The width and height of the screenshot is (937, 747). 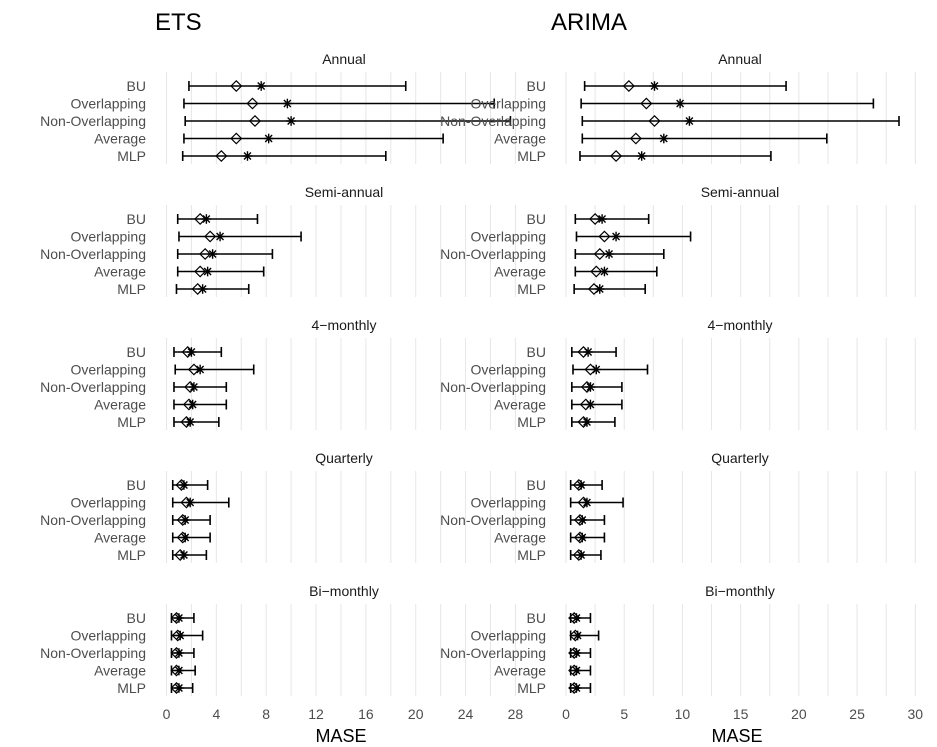 I want to click on ets-panel-label: Annual, so click(x=344, y=59).